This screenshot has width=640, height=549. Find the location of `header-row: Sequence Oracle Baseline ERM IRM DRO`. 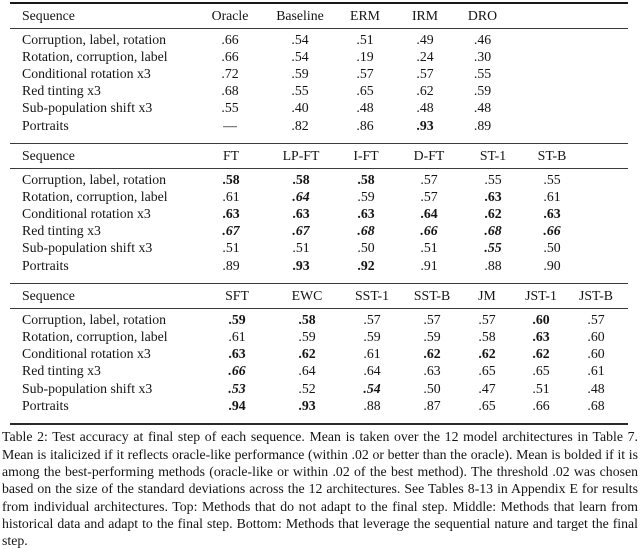

header-row: Sequence Oracle Baseline ERM IRM DRO is located at coordinates (319, 16).